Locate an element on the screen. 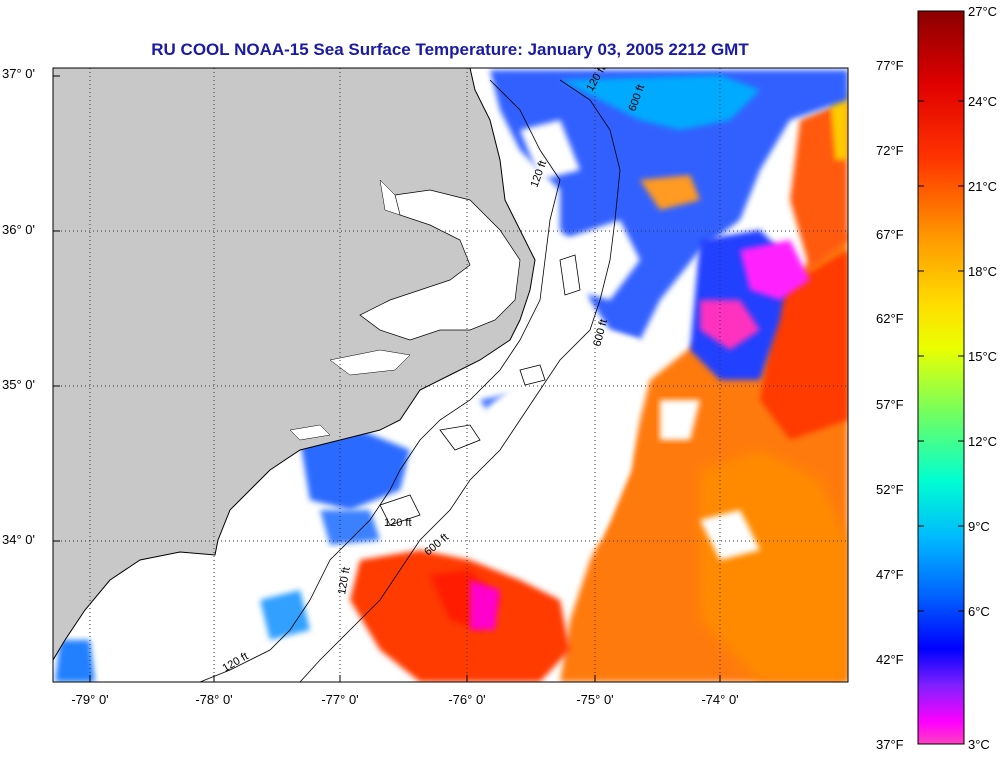 The height and width of the screenshot is (761, 1008). lat-label: 37° 0' is located at coordinates (18, 73).